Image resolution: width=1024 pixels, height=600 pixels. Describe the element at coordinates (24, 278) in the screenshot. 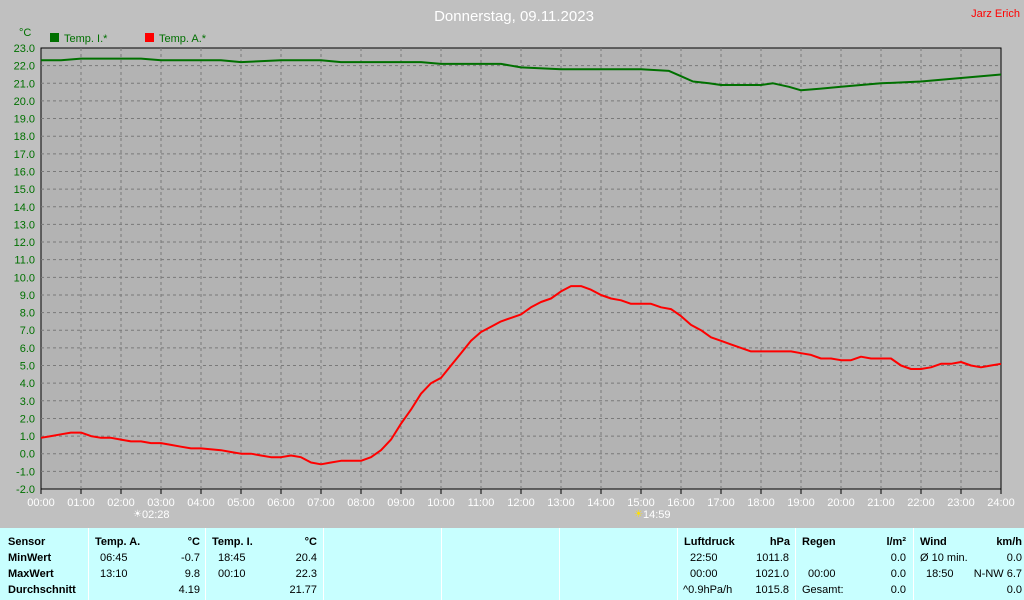

I see `y-tick-label: 10.0` at that location.